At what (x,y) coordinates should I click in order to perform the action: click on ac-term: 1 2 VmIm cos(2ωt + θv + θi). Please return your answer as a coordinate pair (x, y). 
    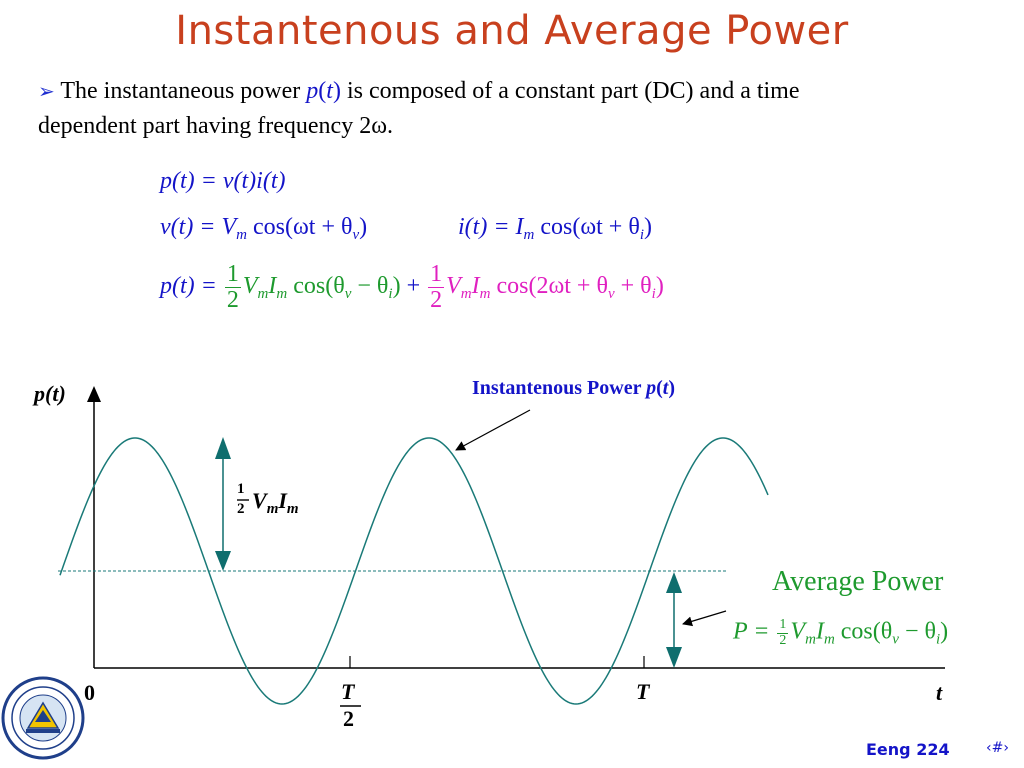
    Looking at the image, I should click on (546, 287).